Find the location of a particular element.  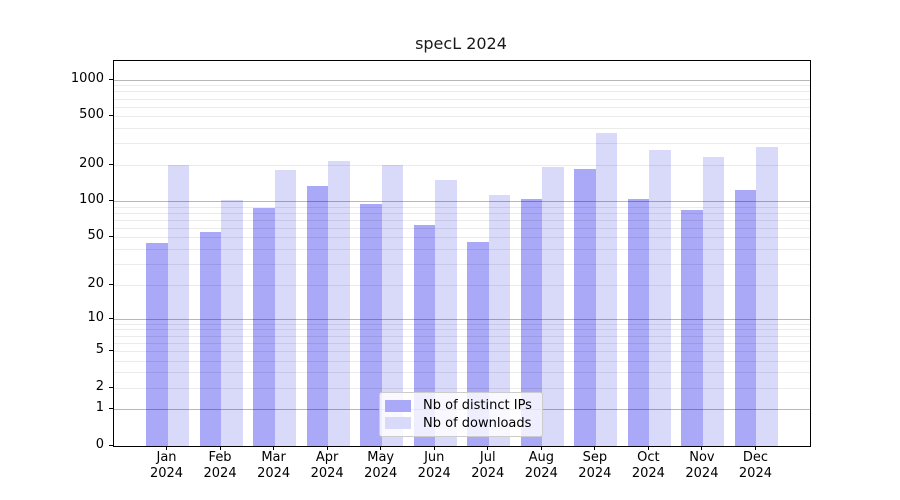

legend-swatch-downloads-icon is located at coordinates (398, 423).